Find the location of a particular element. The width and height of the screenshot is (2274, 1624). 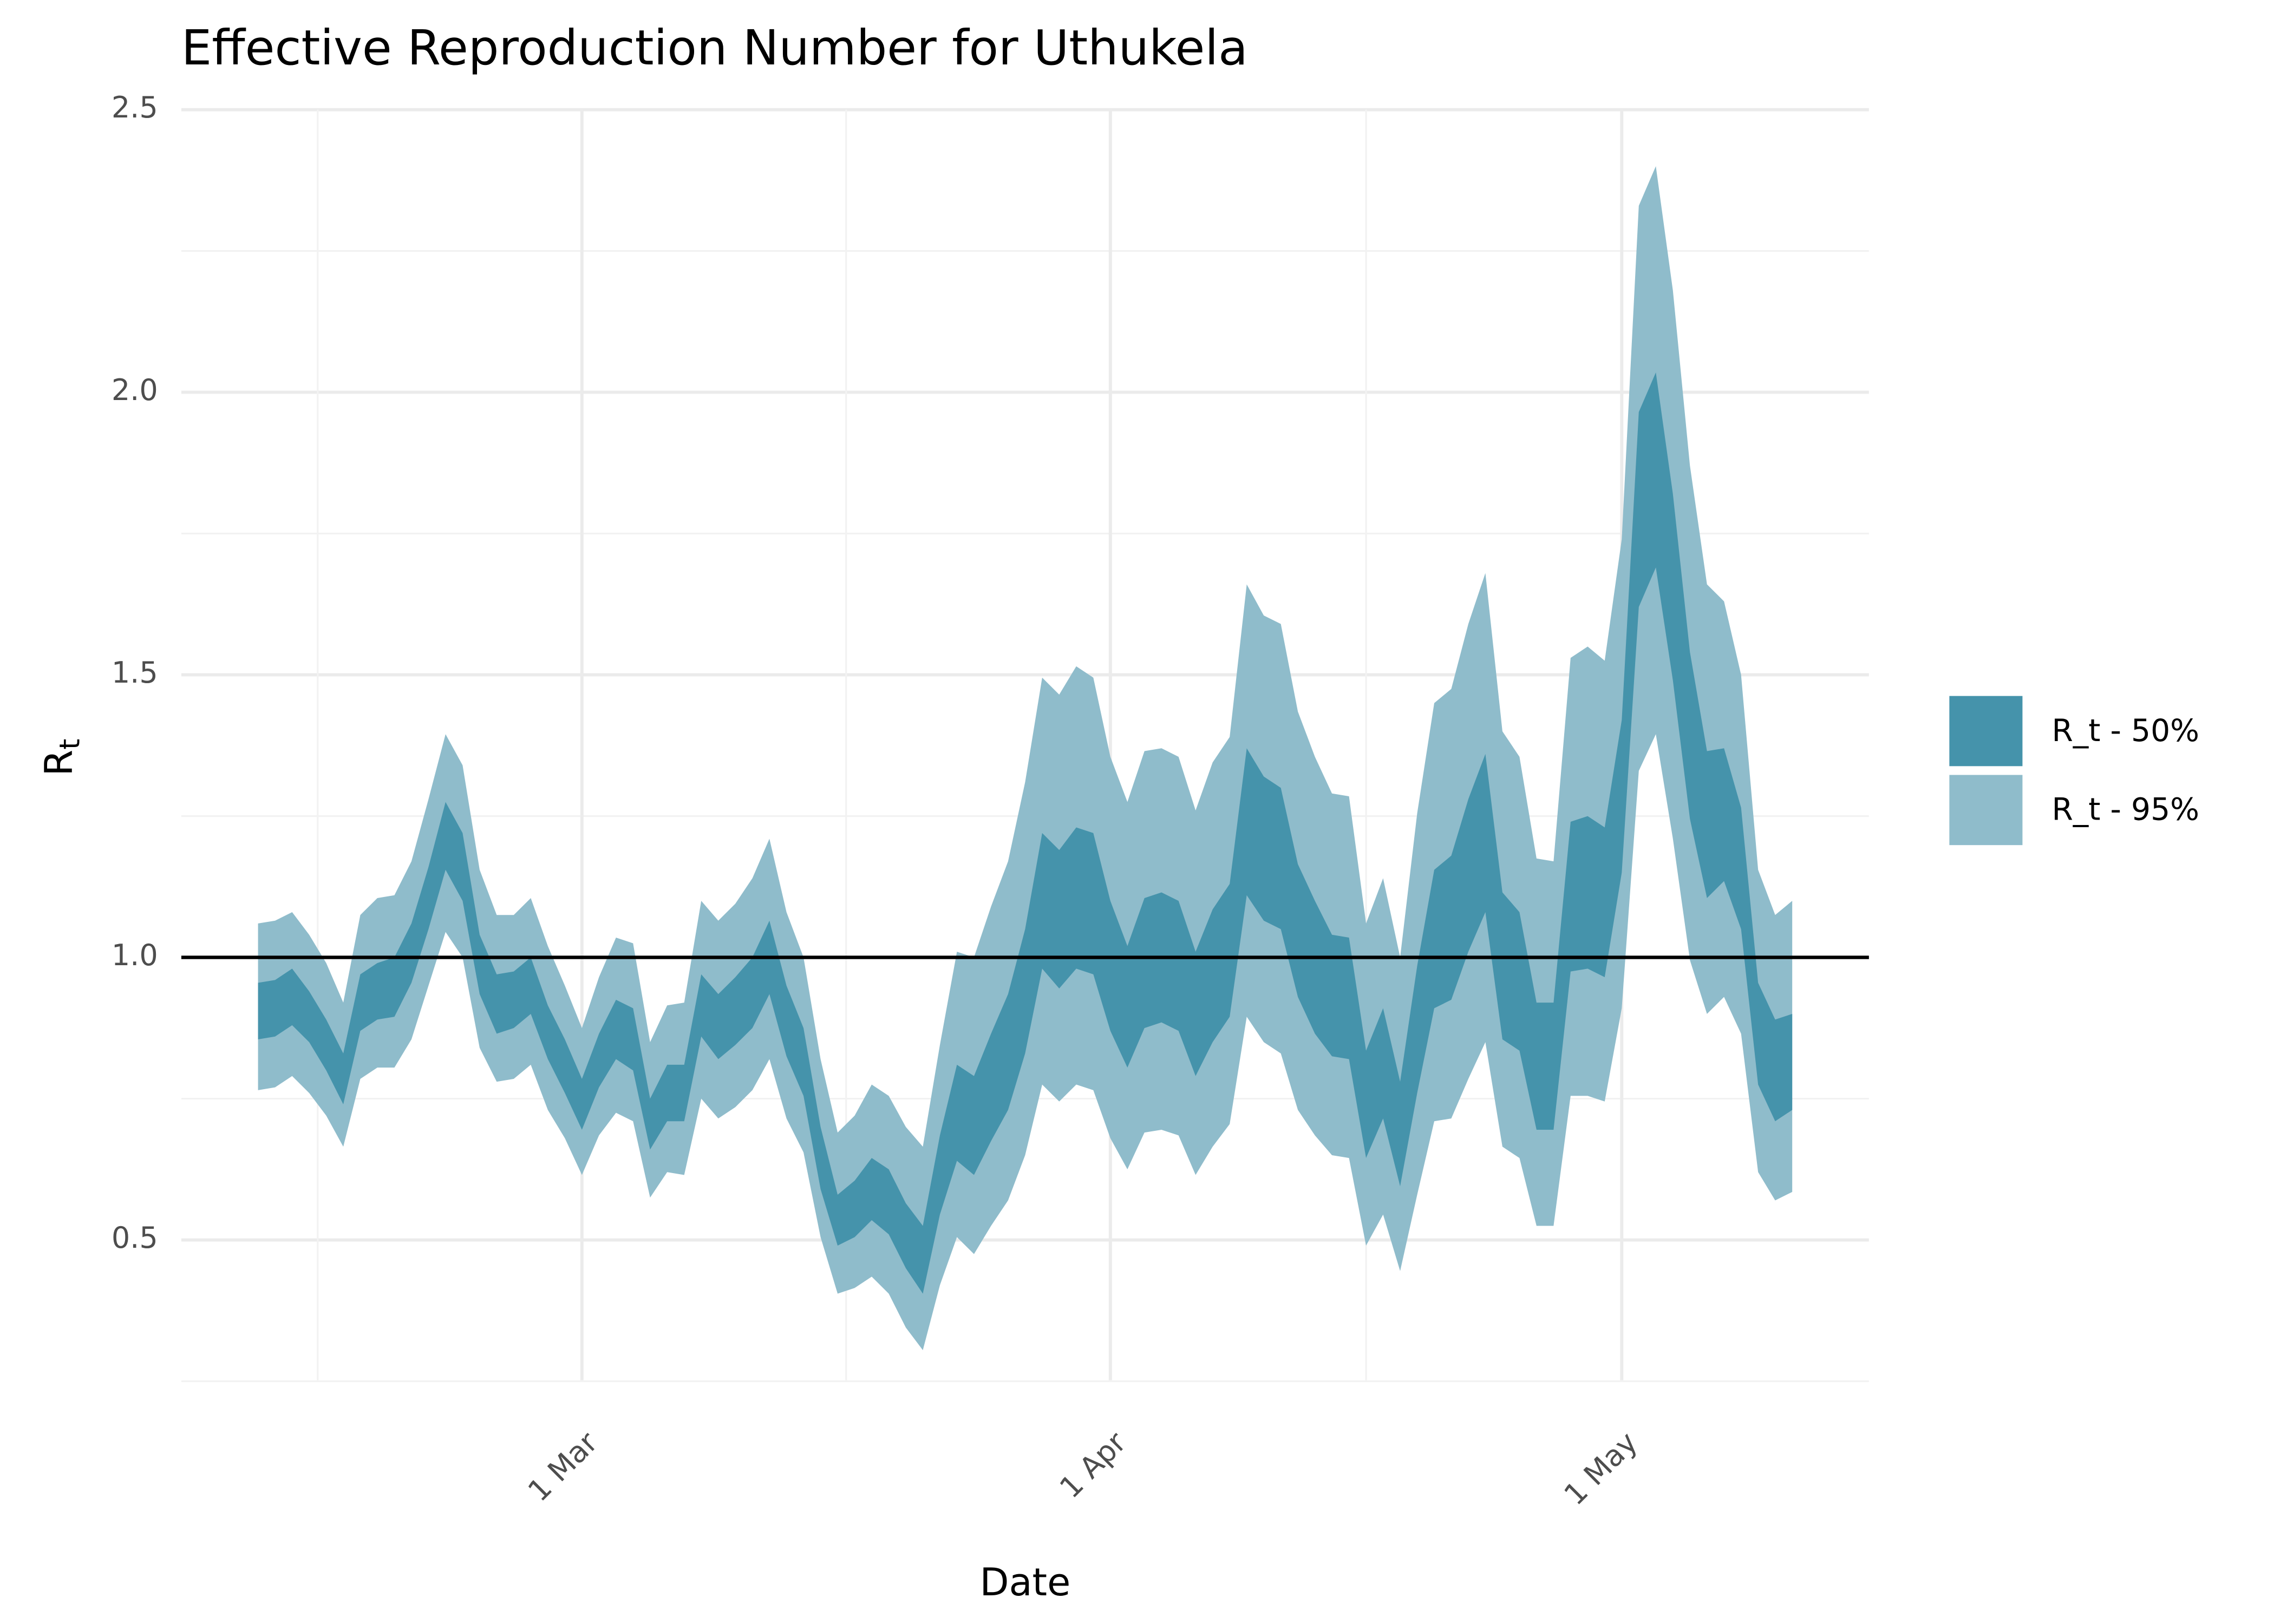

y-axis-title-sub: t is located at coordinates (70, 744).